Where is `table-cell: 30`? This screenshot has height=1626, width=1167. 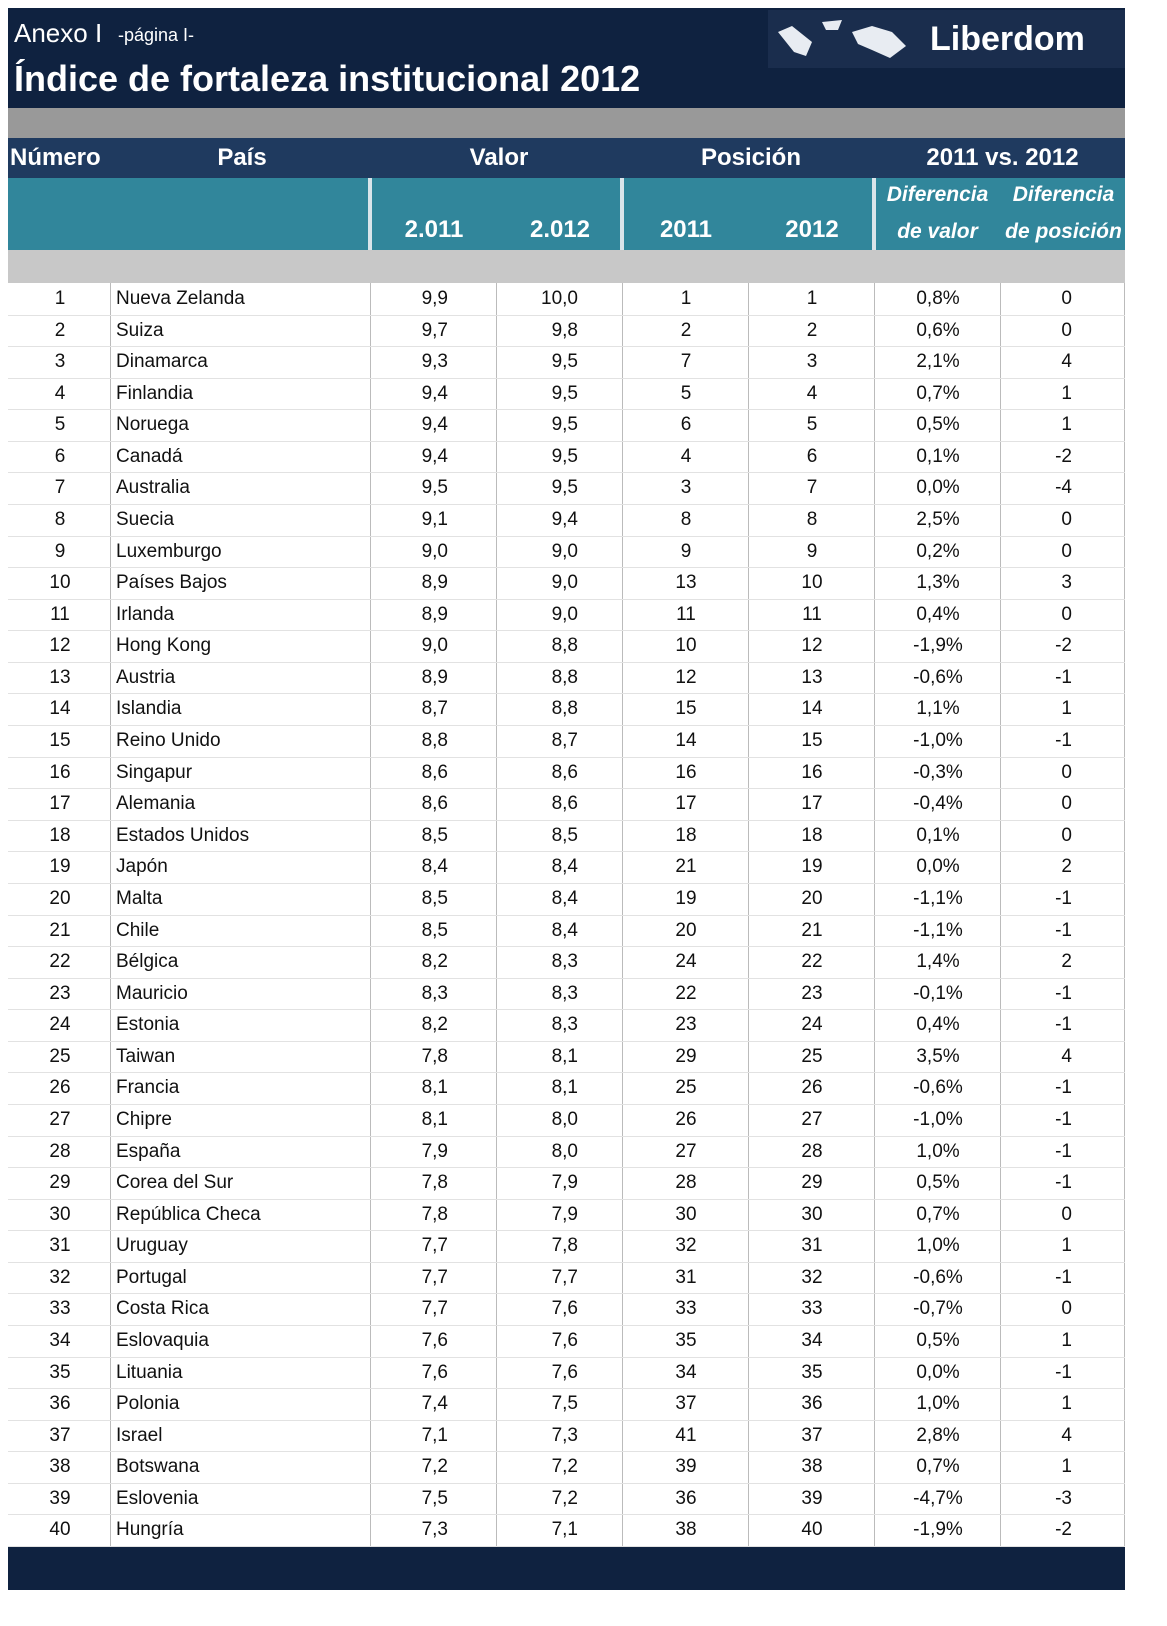
table-cell: 30 is located at coordinates (812, 1214).